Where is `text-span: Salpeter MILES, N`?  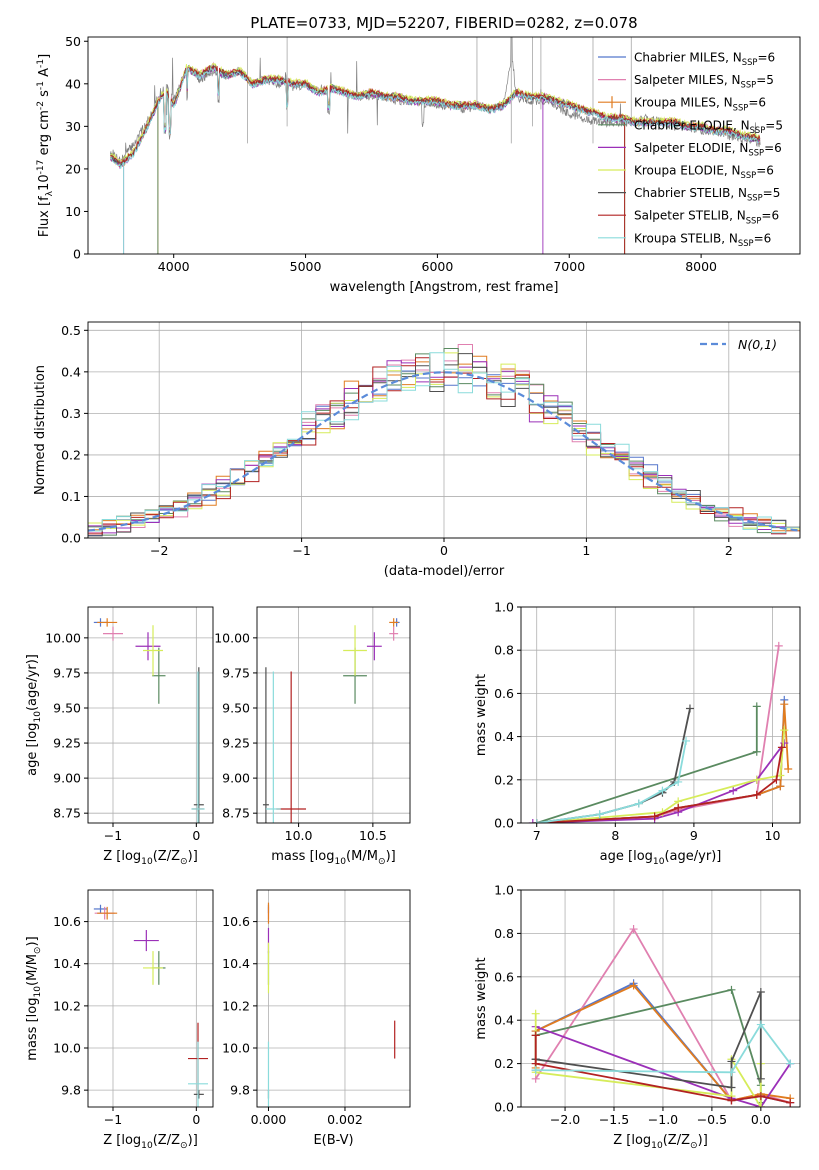 text-span: Salpeter MILES, N is located at coordinates (687, 80).